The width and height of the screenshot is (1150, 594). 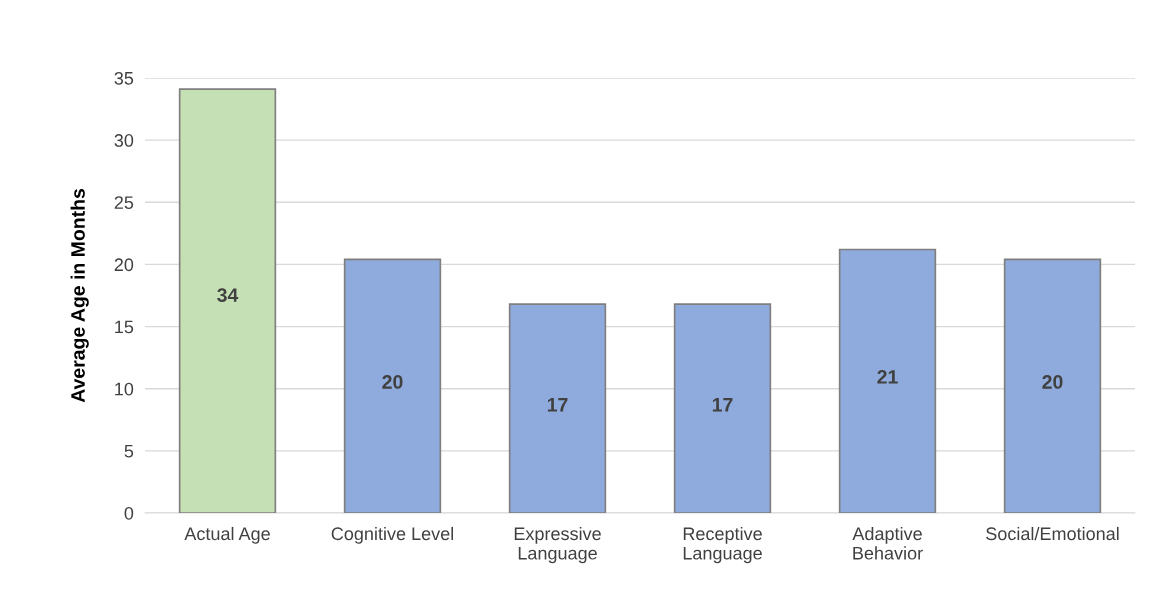 What do you see at coordinates (722, 545) in the screenshot?
I see `x-tick-label: Receptive Language` at bounding box center [722, 545].